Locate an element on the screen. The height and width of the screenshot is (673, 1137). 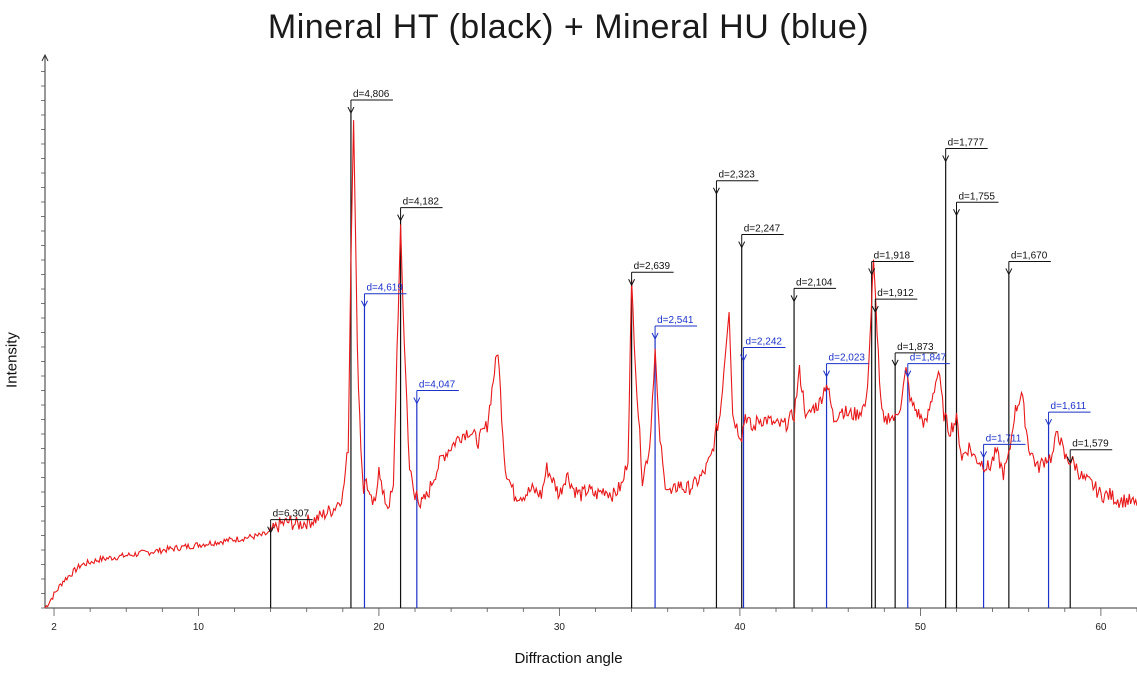
peak-label: d=4,182 is located at coordinates (421, 202).